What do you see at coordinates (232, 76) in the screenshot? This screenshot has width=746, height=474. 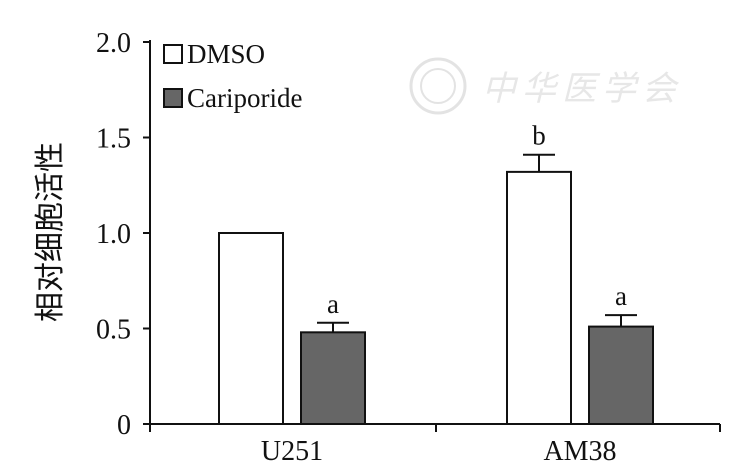 I see `legend: DMSO Cariporide` at bounding box center [232, 76].